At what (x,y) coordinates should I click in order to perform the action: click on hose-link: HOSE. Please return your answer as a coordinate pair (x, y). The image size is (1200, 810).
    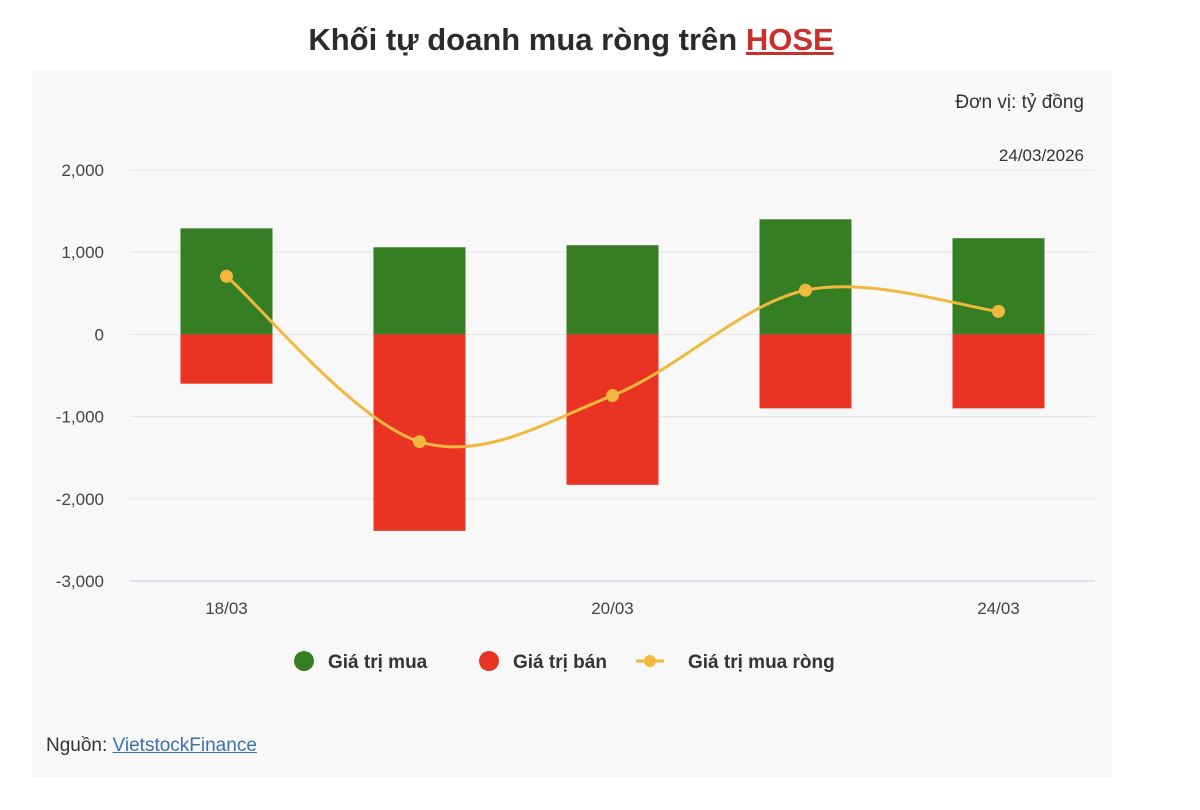
    Looking at the image, I should click on (789, 39).